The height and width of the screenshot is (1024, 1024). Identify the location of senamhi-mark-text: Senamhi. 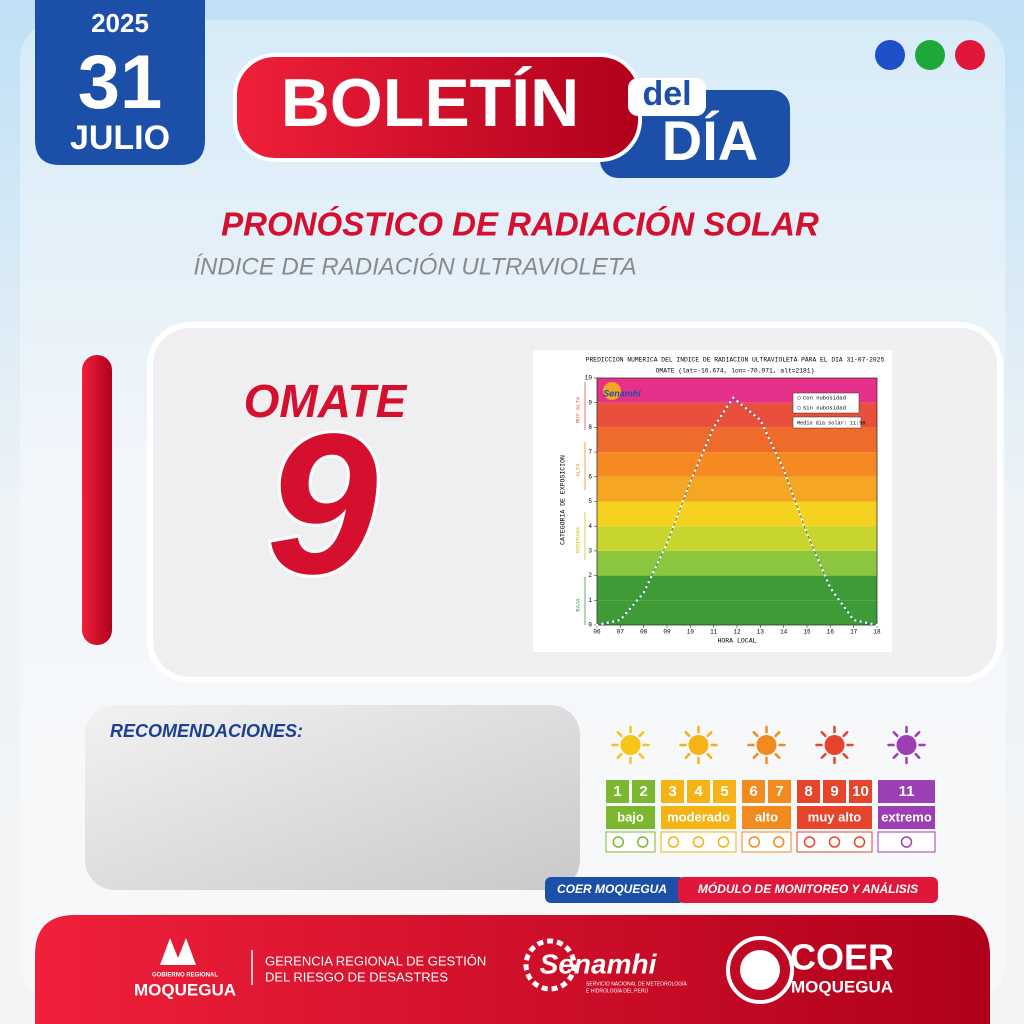
(622, 393).